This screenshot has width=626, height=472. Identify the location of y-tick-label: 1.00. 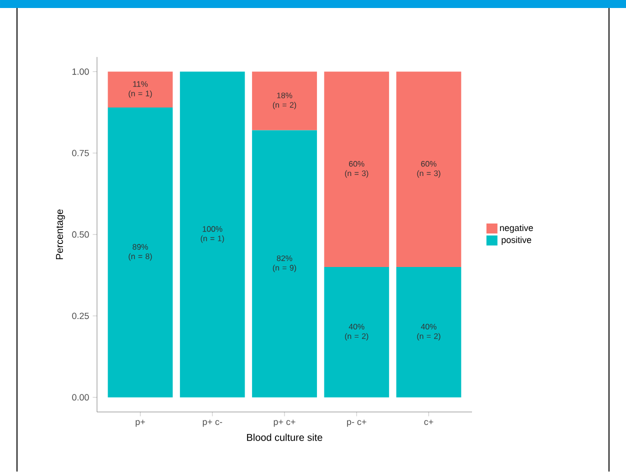
(80, 71).